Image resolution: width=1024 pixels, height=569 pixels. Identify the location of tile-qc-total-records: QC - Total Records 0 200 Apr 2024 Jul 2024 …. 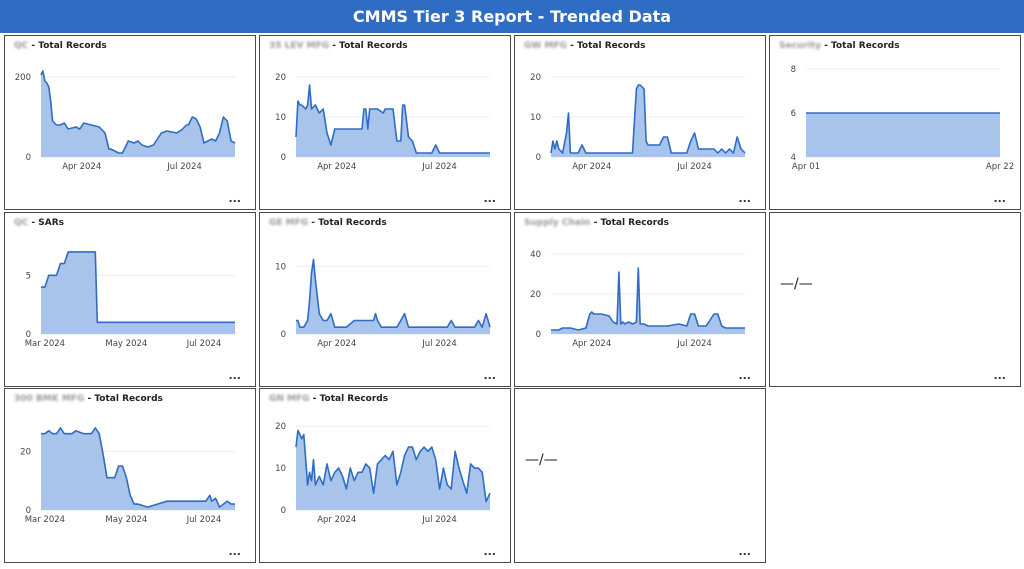
(130, 122).